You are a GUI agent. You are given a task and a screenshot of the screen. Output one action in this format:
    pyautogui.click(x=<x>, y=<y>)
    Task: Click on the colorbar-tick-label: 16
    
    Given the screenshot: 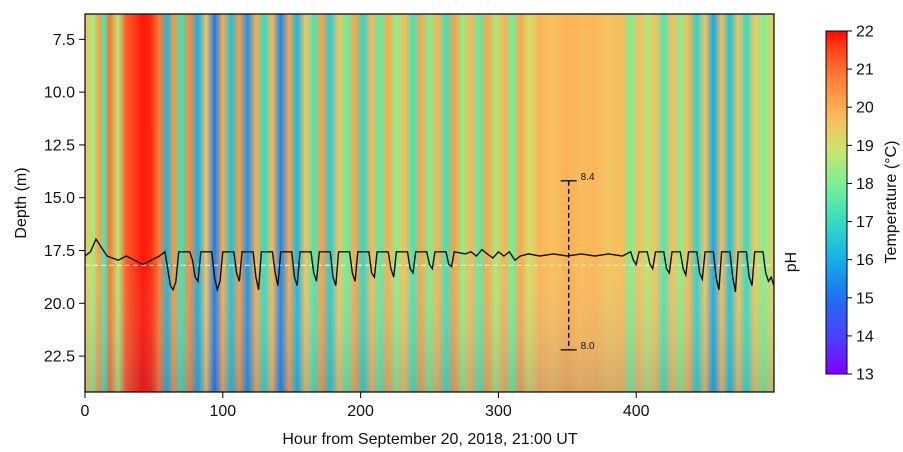 What is the action you would take?
    pyautogui.click(x=865, y=260)
    